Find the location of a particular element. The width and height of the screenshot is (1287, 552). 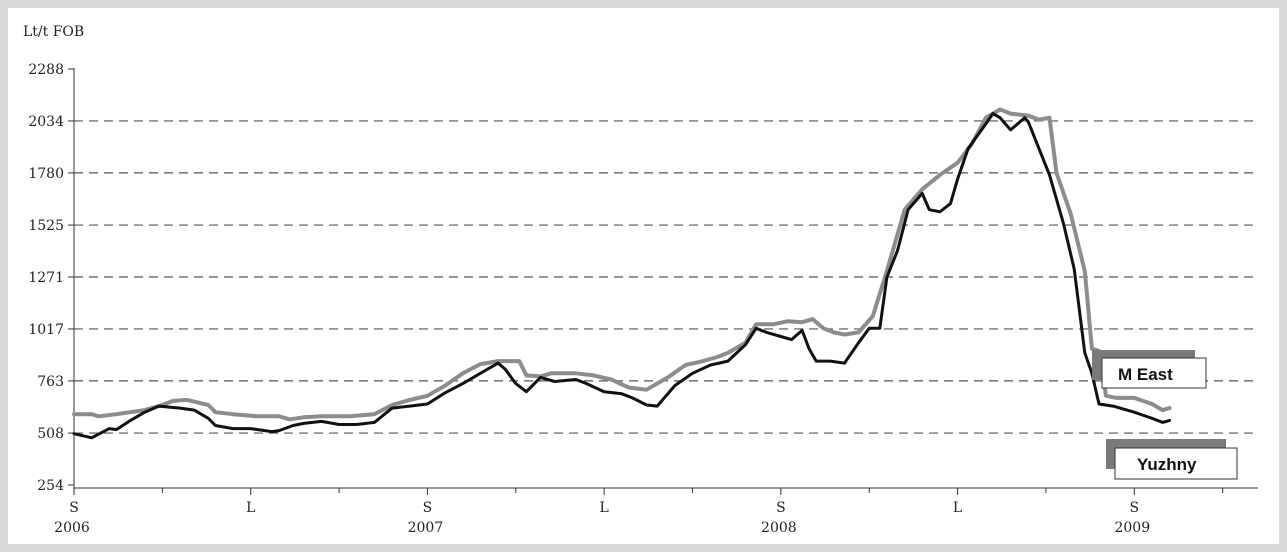

x-tick-label-1: L is located at coordinates (250, 508).